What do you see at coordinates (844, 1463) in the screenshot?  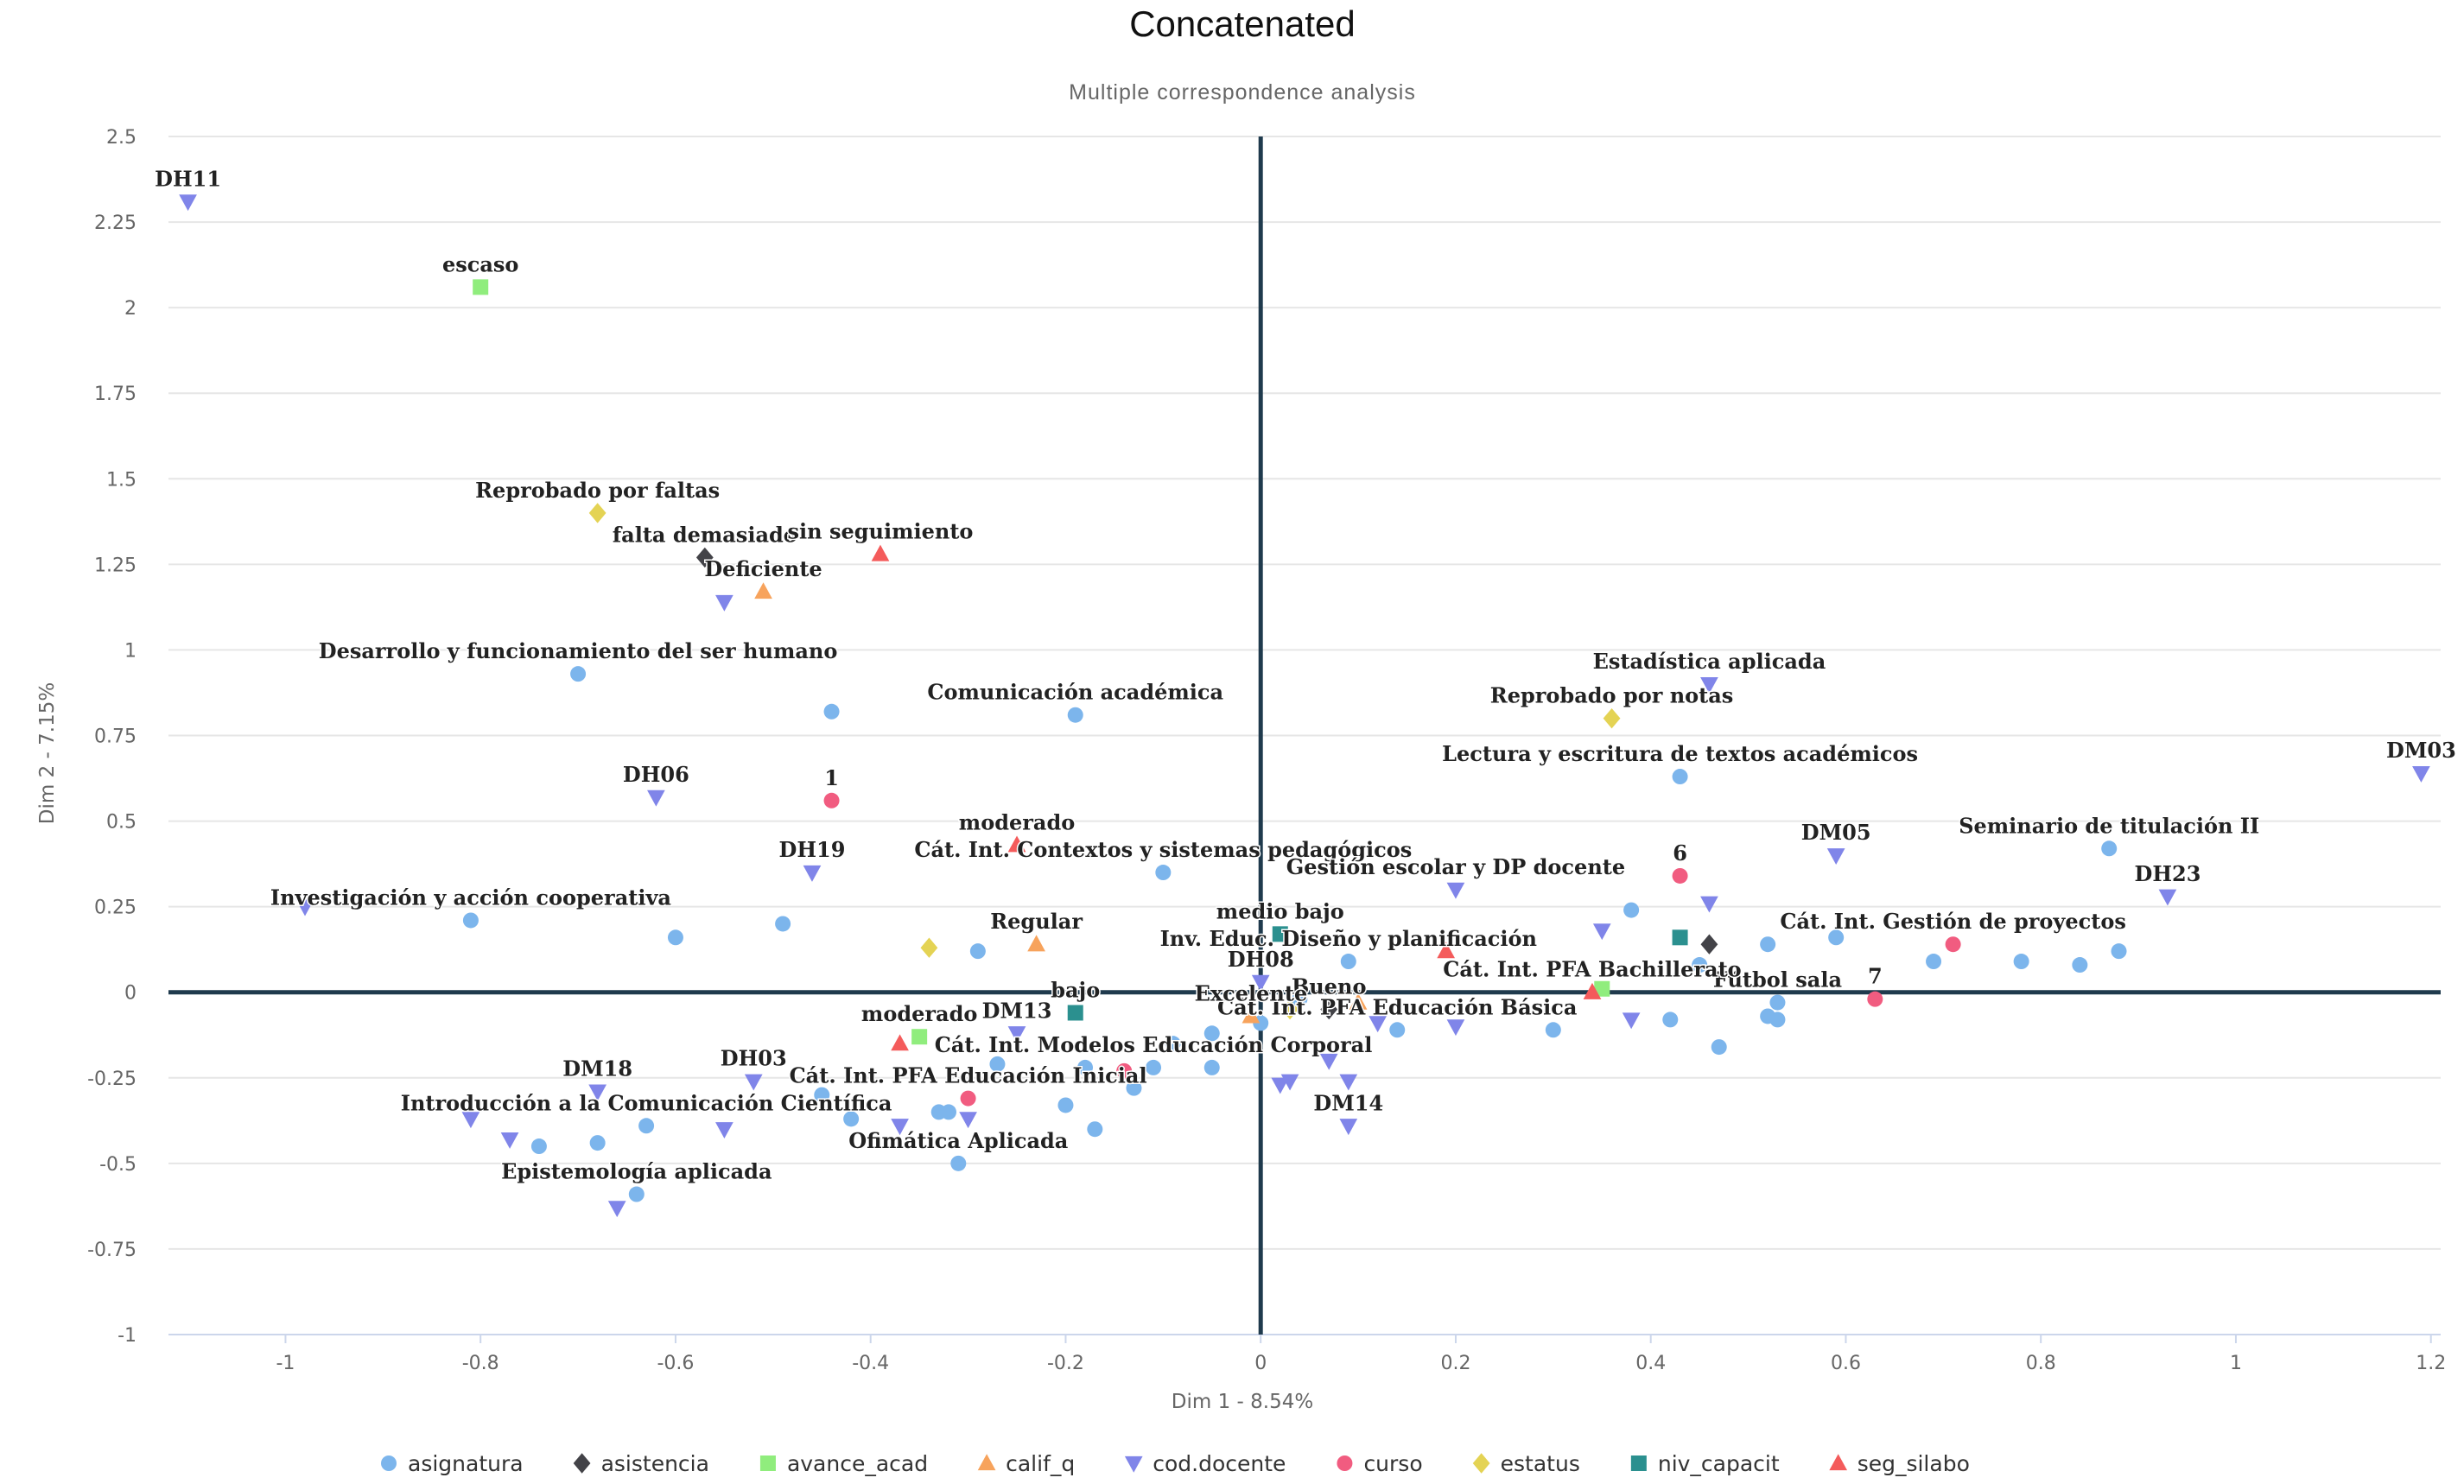 I see `legend-item: avance_acad` at bounding box center [844, 1463].